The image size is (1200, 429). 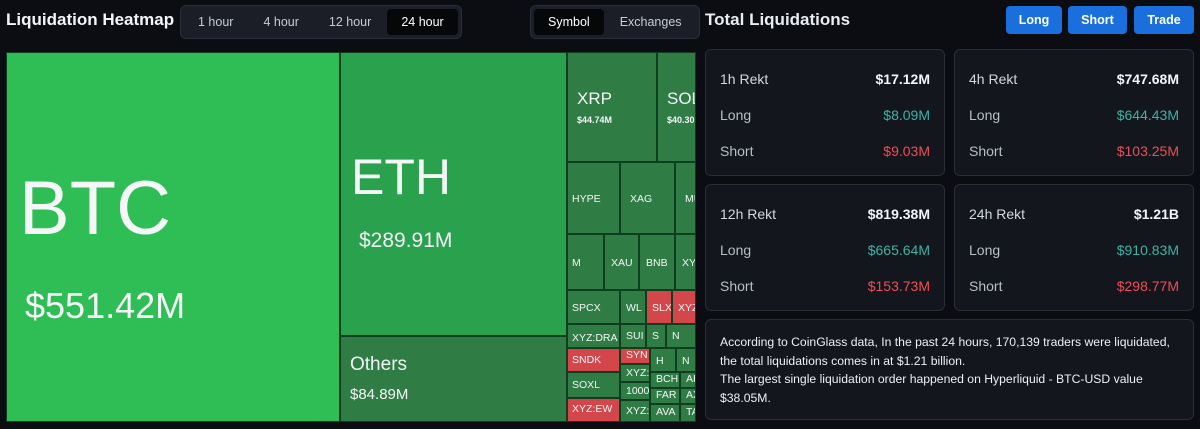 I want to click on tile-ava: AVA, so click(x=665, y=413).